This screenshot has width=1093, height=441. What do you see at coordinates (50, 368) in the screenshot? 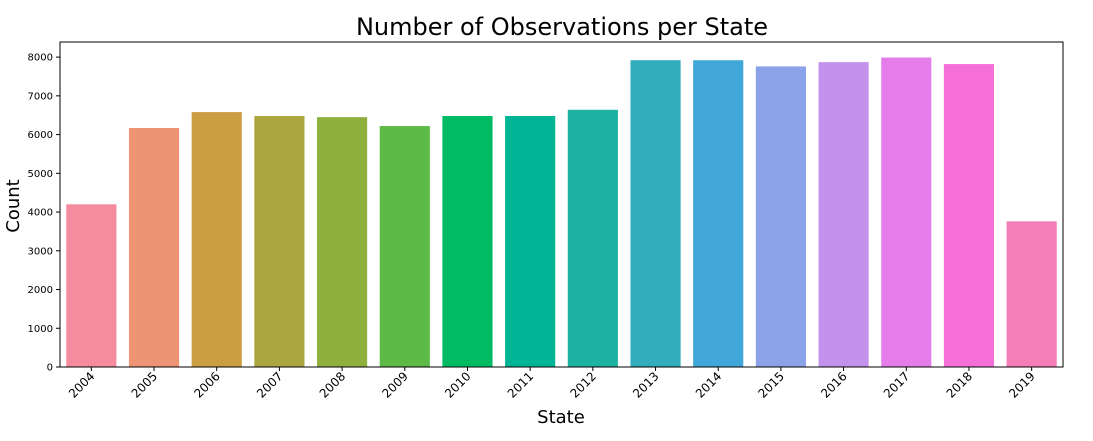
I see `y-tick-label-0: 0` at bounding box center [50, 368].